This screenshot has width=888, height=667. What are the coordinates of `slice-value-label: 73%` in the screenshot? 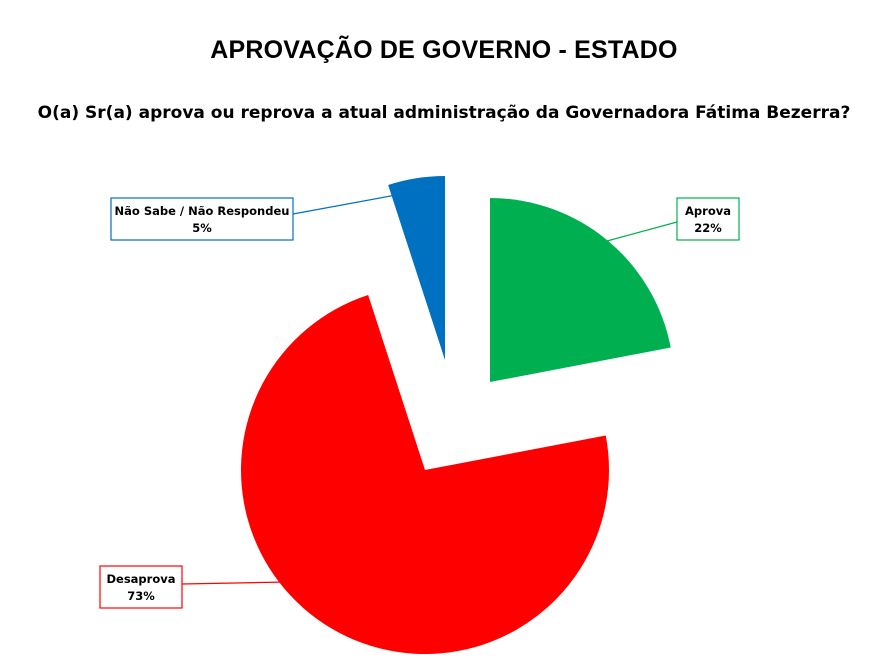 It's located at (141, 596).